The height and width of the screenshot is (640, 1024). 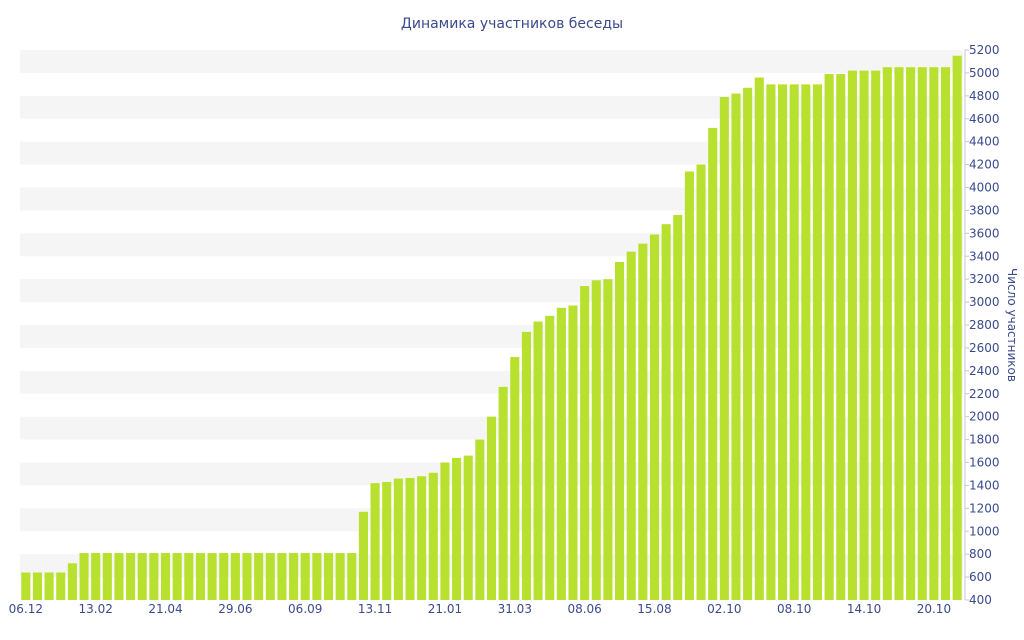 What do you see at coordinates (235, 609) in the screenshot?
I see `x-tick-label: 29.06` at bounding box center [235, 609].